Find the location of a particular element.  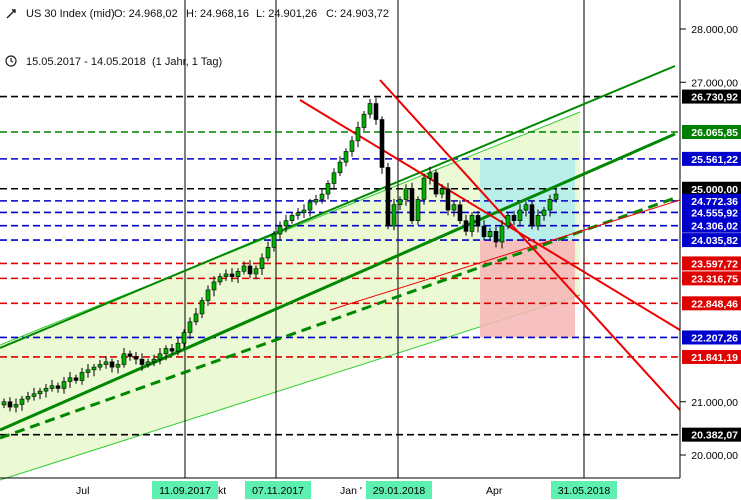

clock-icon is located at coordinates (11, 61).